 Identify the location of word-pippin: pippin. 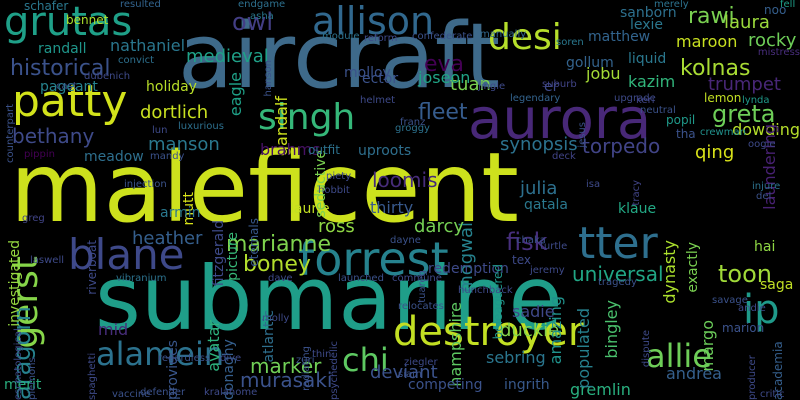
(39, 154).